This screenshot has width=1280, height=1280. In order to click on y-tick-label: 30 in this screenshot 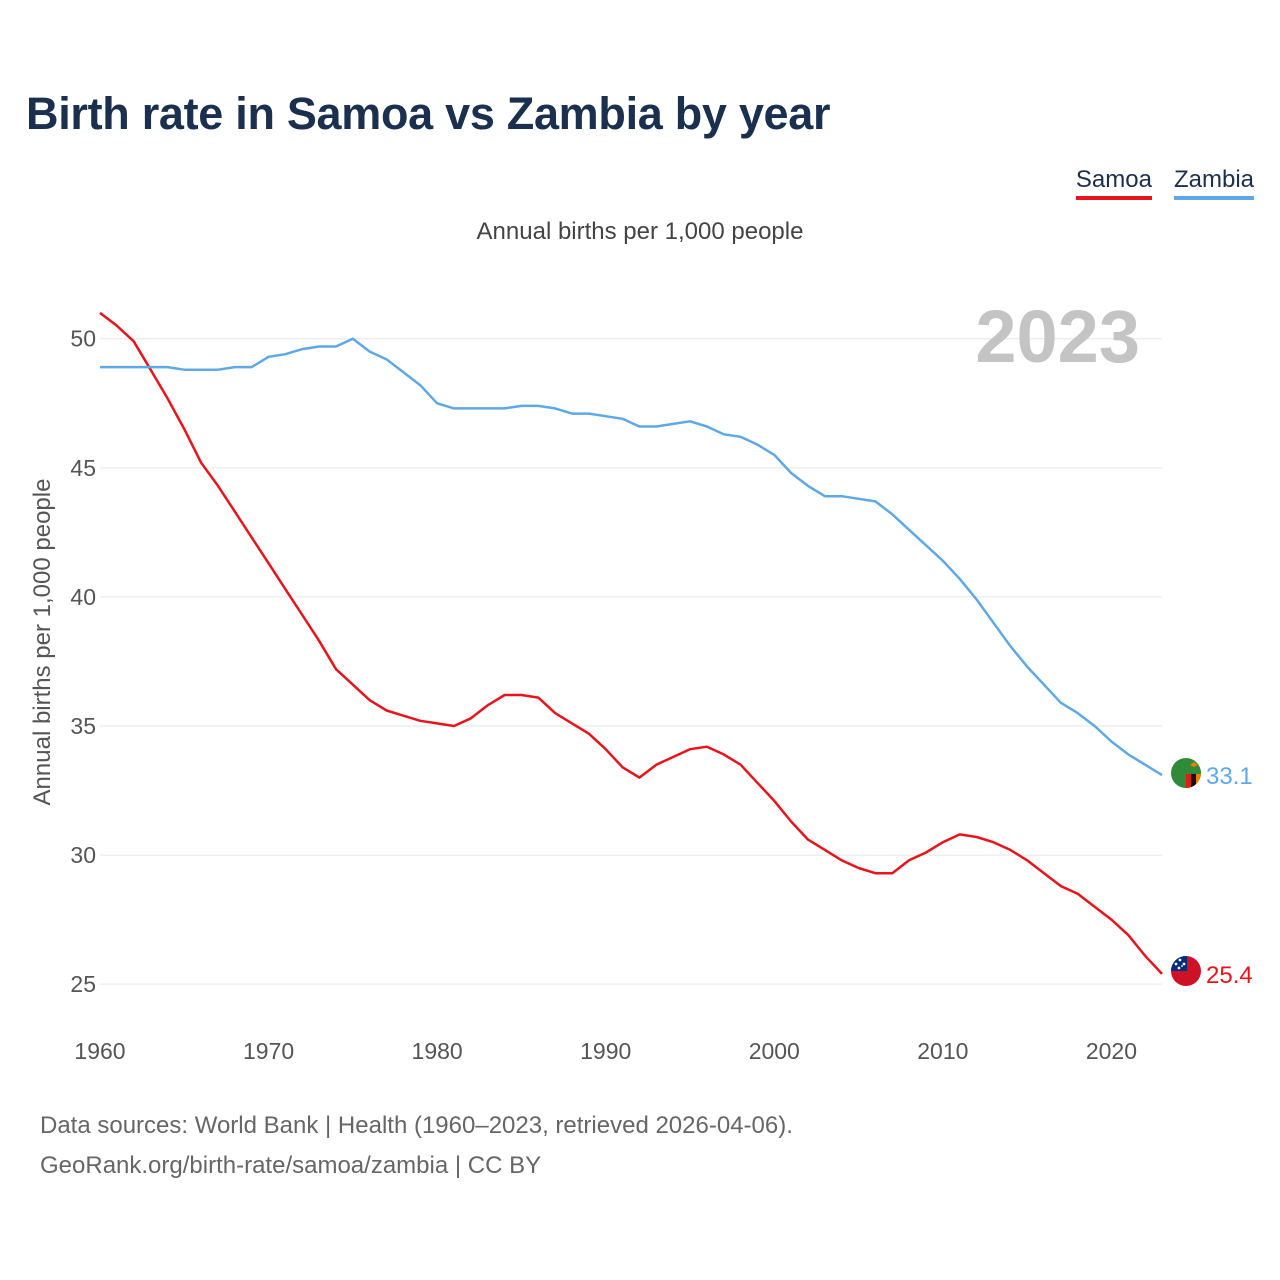, I will do `click(83, 855)`.